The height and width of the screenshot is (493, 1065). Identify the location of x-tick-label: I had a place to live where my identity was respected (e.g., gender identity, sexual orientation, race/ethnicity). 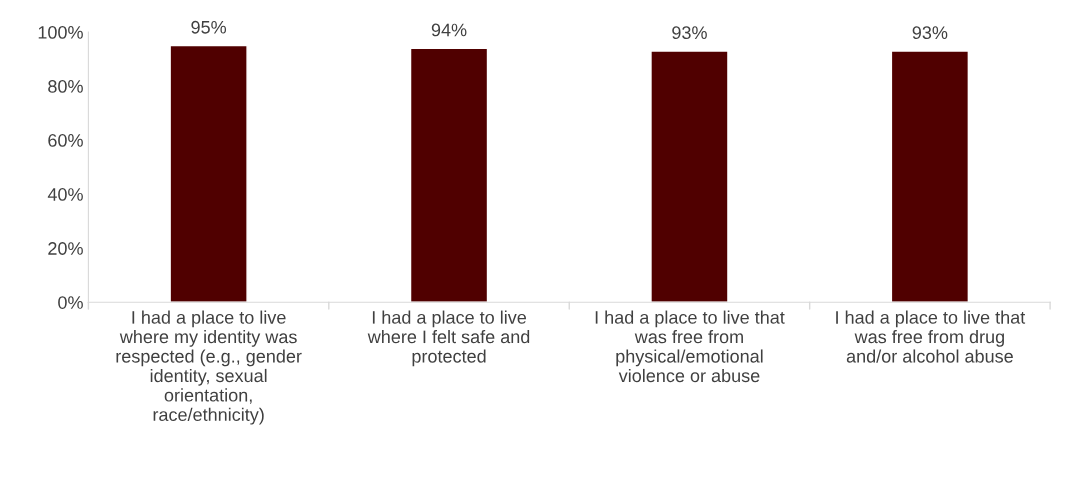
(209, 367).